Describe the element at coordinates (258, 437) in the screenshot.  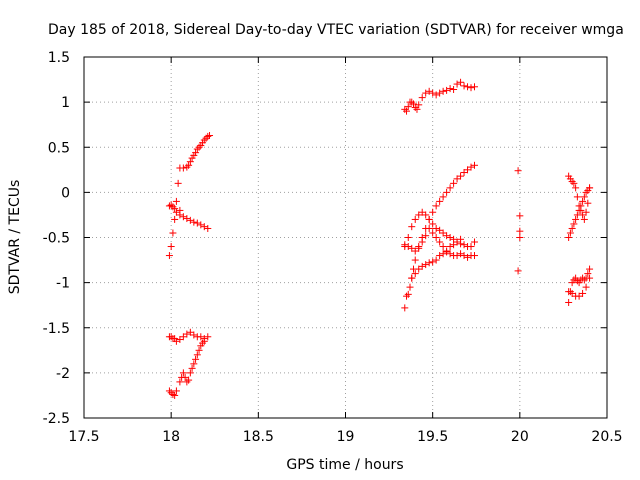
I see `x-tick-label: 18.5` at that location.